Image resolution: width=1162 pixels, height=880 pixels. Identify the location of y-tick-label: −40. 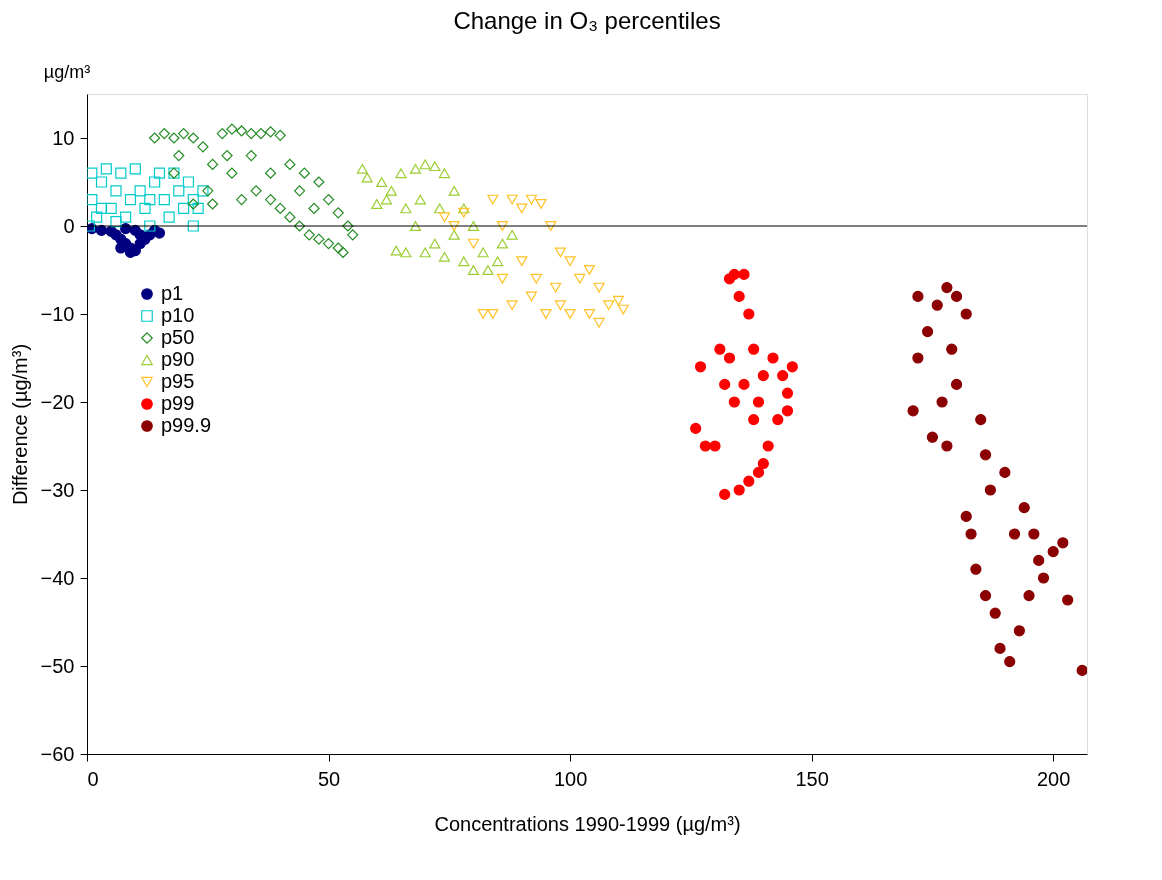
(57, 577).